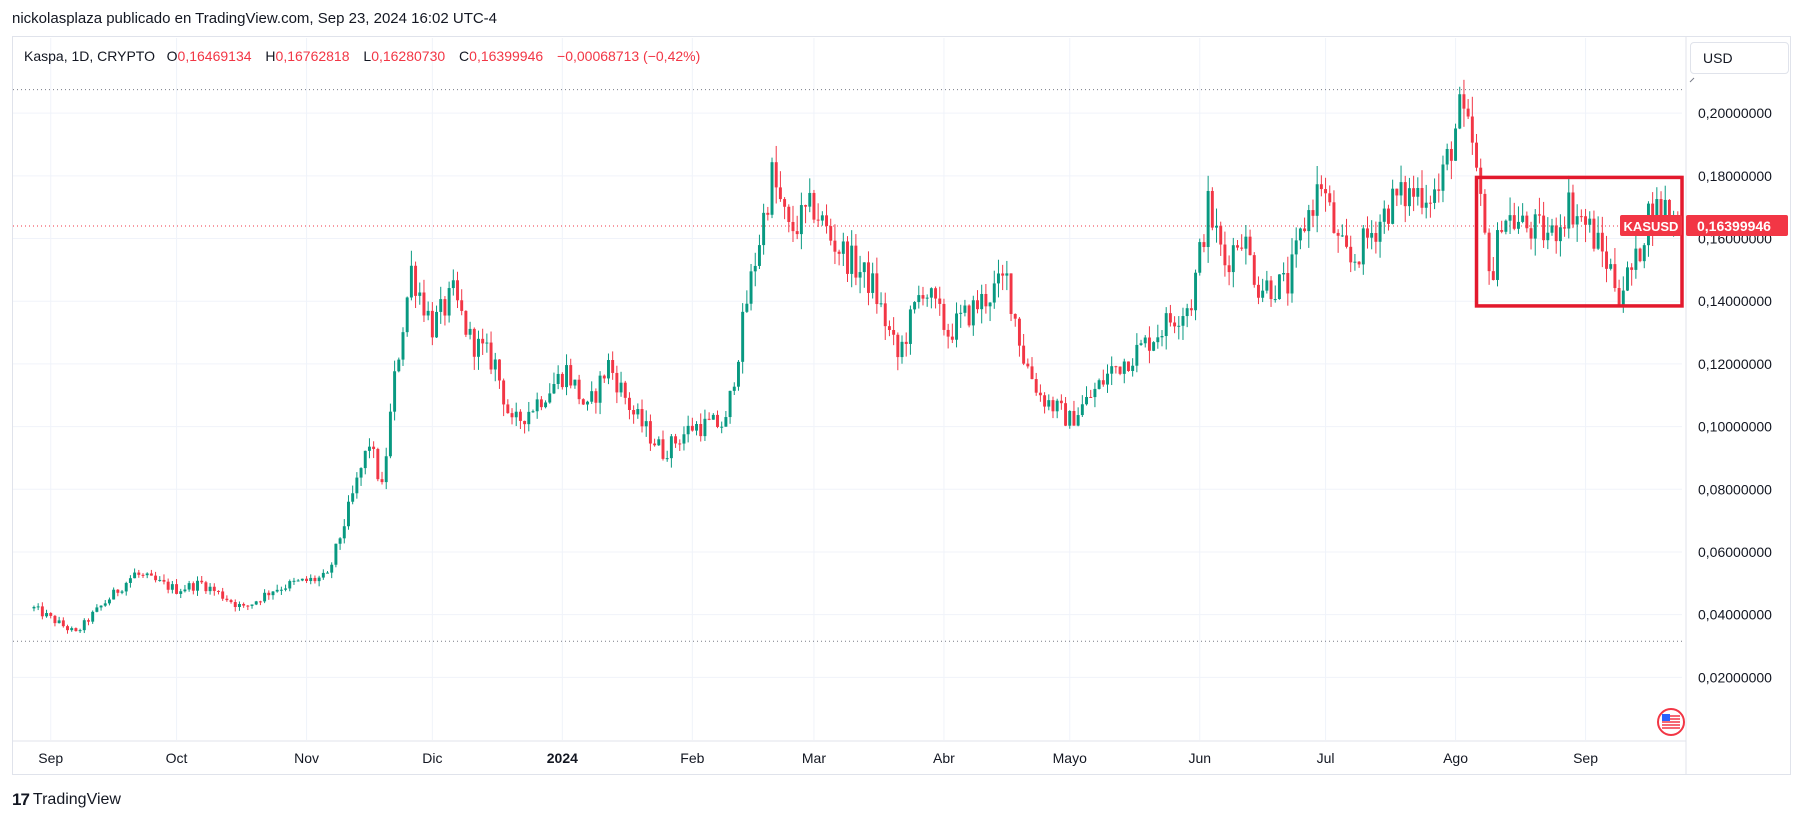  Describe the element at coordinates (1735, 677) in the screenshot. I see `y-tick-label: 0,02000000` at that location.